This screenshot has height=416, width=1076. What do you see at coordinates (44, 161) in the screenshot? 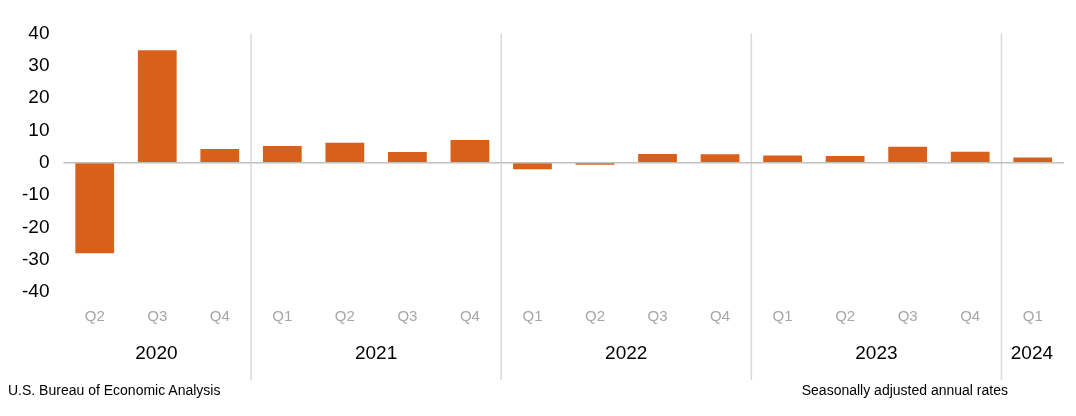
I see `y-tick-label: 0` at bounding box center [44, 161].